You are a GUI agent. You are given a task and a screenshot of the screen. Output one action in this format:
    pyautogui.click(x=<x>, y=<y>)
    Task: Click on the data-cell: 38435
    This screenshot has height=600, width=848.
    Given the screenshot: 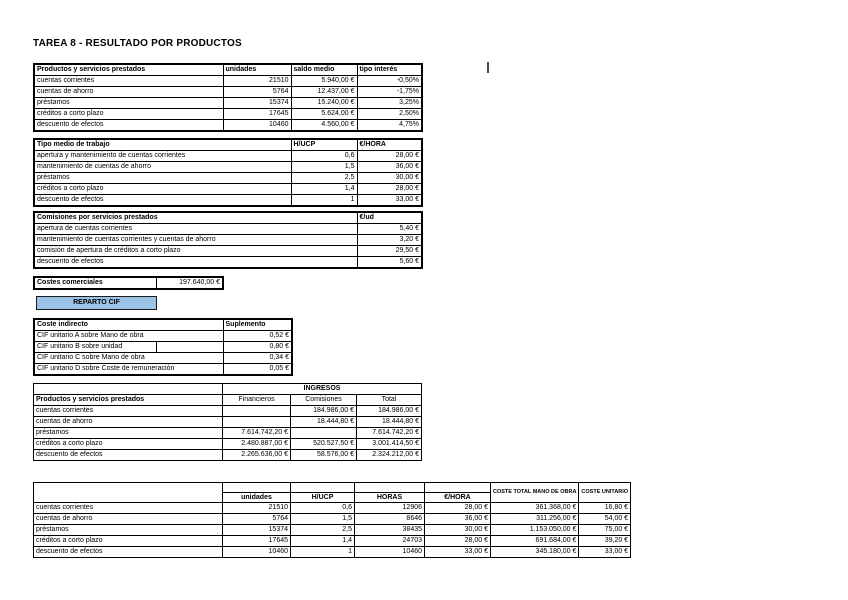 What is the action you would take?
    pyautogui.click(x=389, y=530)
    